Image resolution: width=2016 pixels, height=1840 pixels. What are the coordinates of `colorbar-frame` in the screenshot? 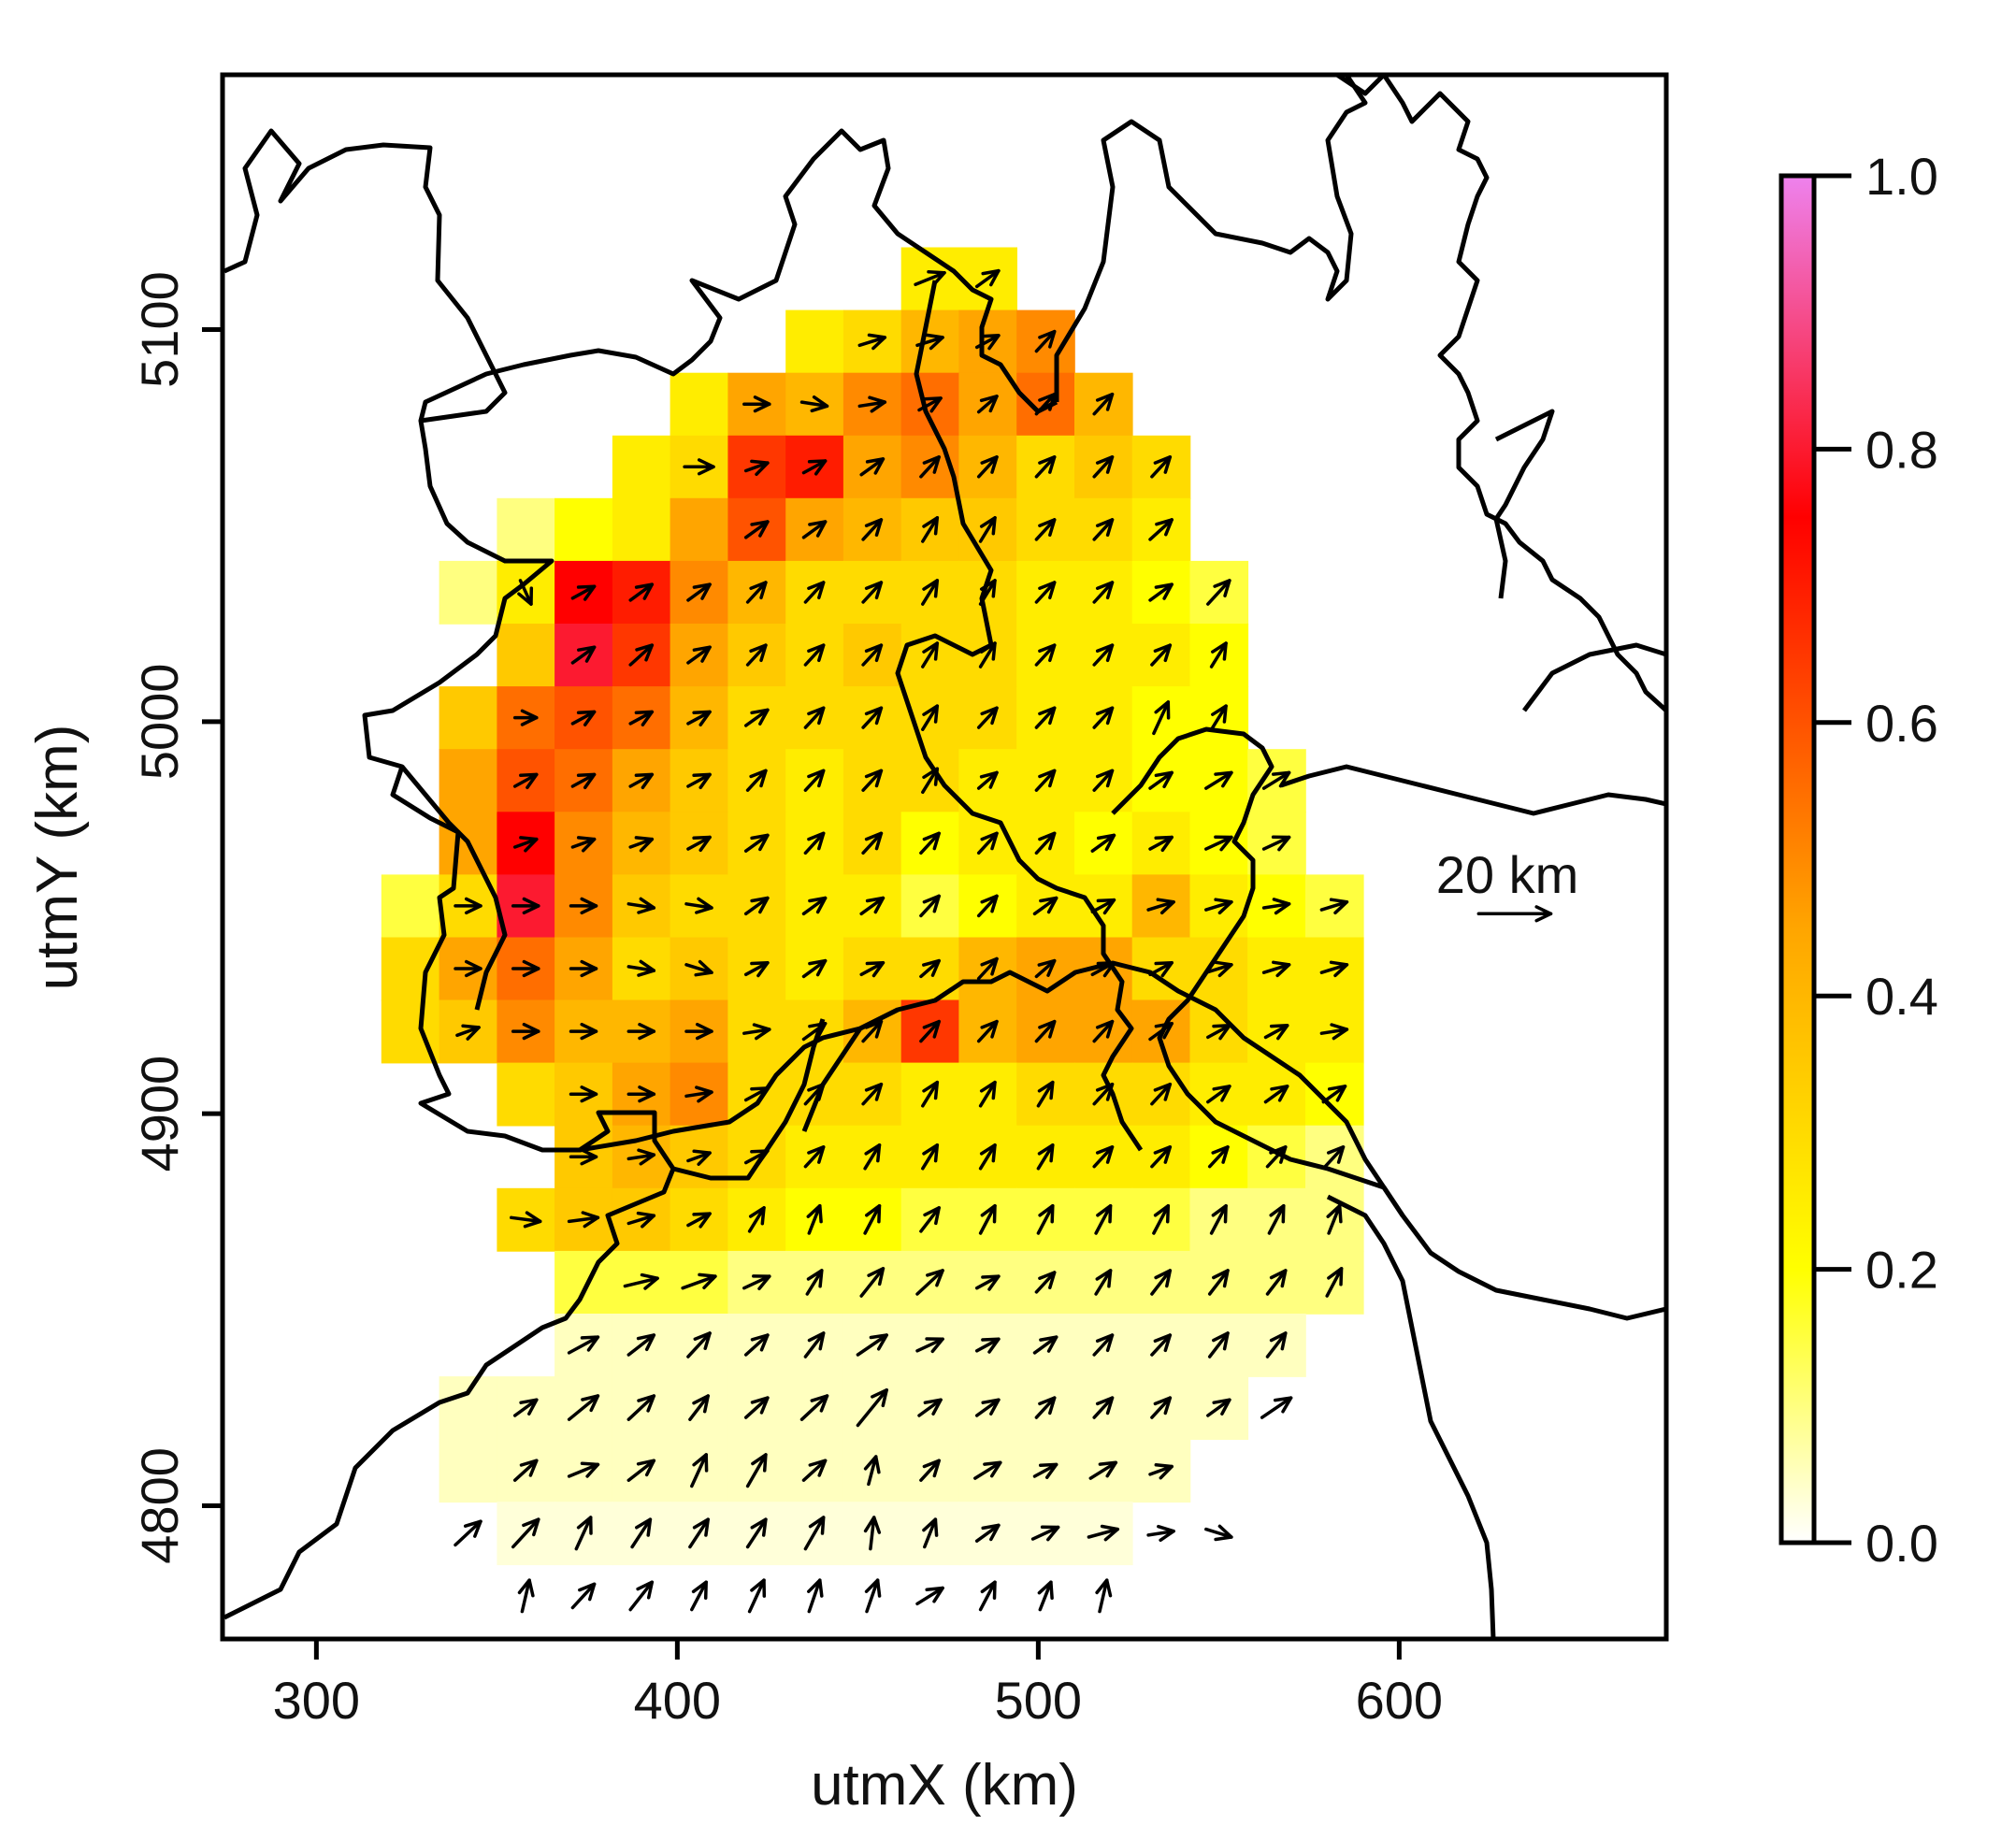 It's located at (1797, 859).